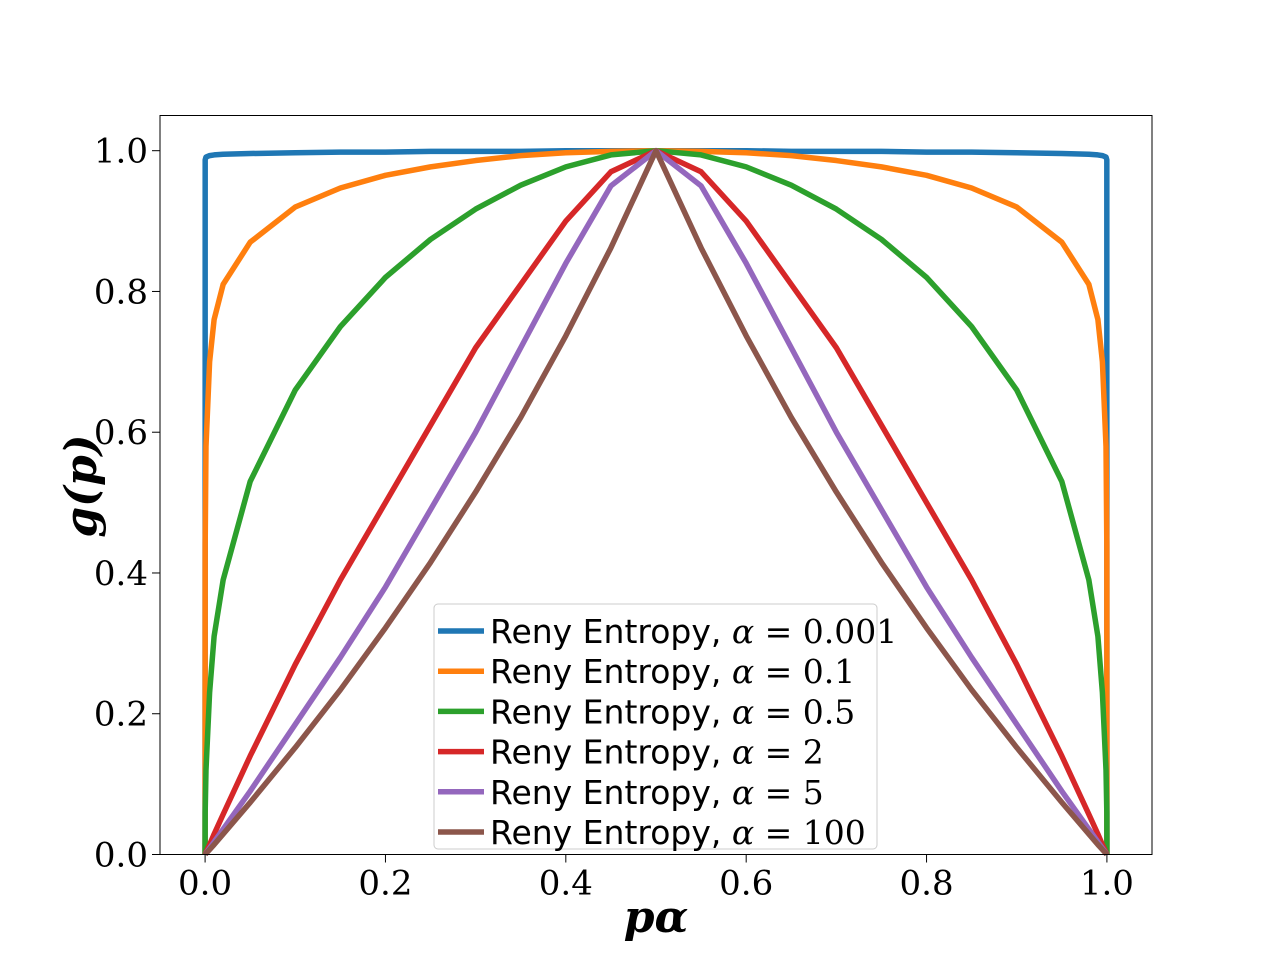 This screenshot has height=960, width=1280. Describe the element at coordinates (121, 574) in the screenshot. I see `y-tick-label: 0.4` at that location.